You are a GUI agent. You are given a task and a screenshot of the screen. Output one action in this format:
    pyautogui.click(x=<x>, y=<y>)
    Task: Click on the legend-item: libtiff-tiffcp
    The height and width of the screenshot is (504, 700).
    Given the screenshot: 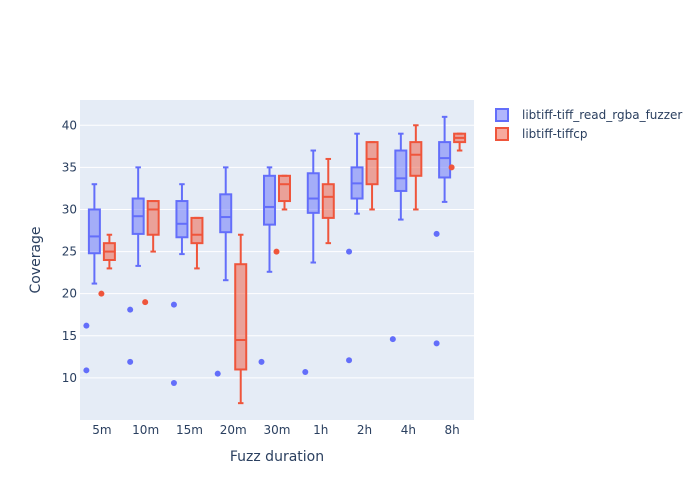 What is the action you would take?
    pyautogui.click(x=541, y=134)
    